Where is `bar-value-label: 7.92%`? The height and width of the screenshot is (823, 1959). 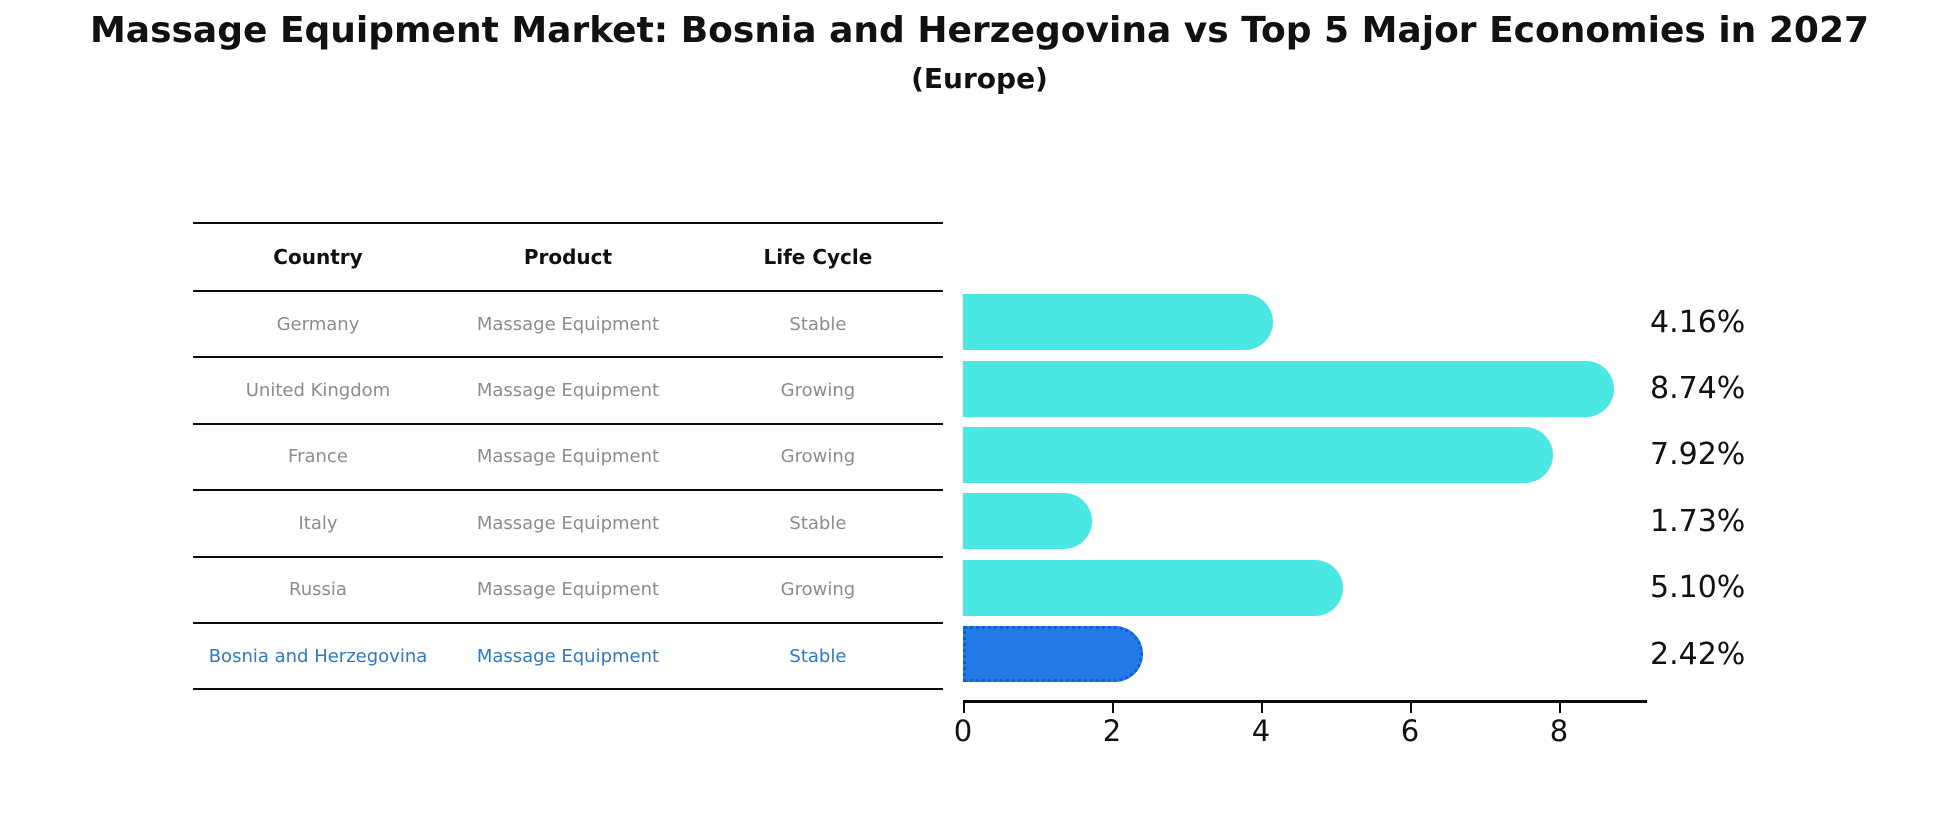 bar-value-label: 7.92% is located at coordinates (1698, 455).